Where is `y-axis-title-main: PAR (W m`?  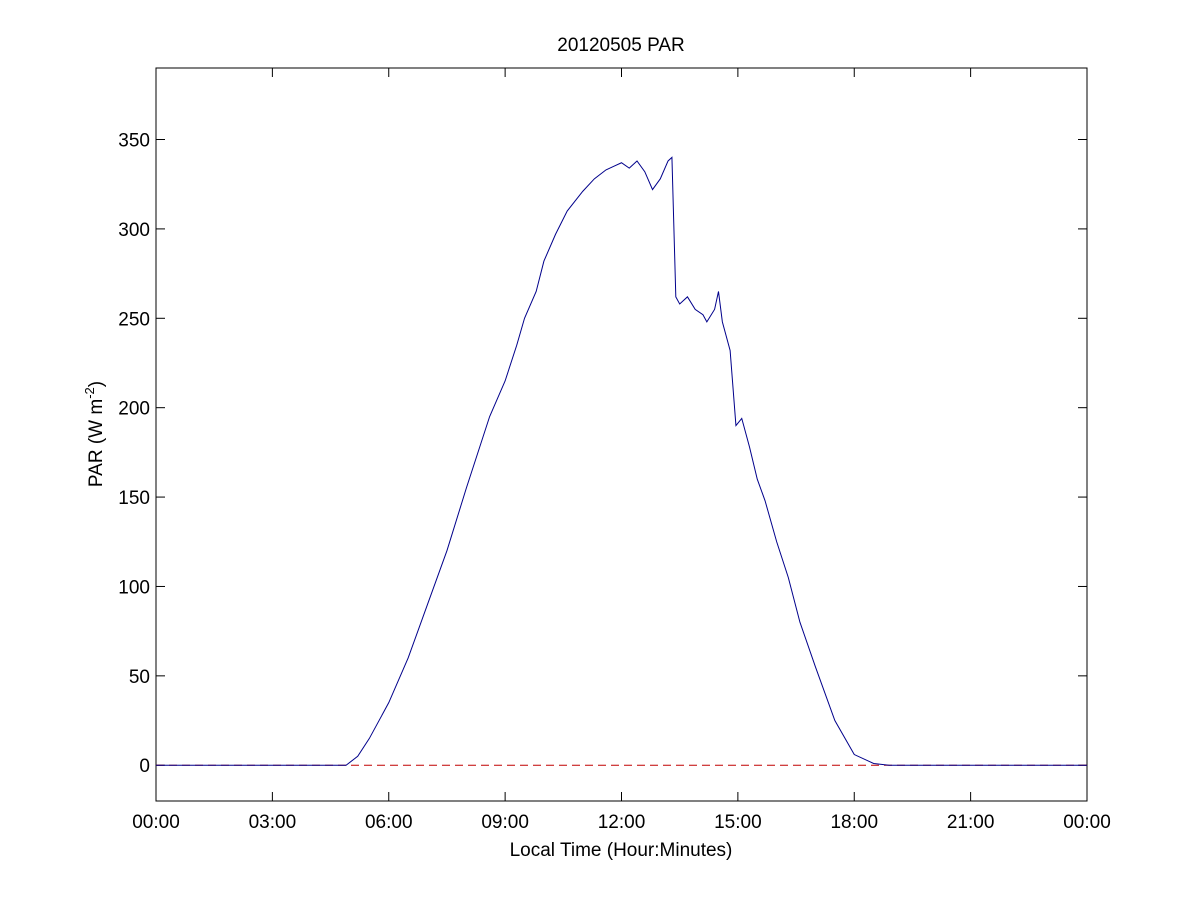 y-axis-title-main: PAR (W m is located at coordinates (96, 443).